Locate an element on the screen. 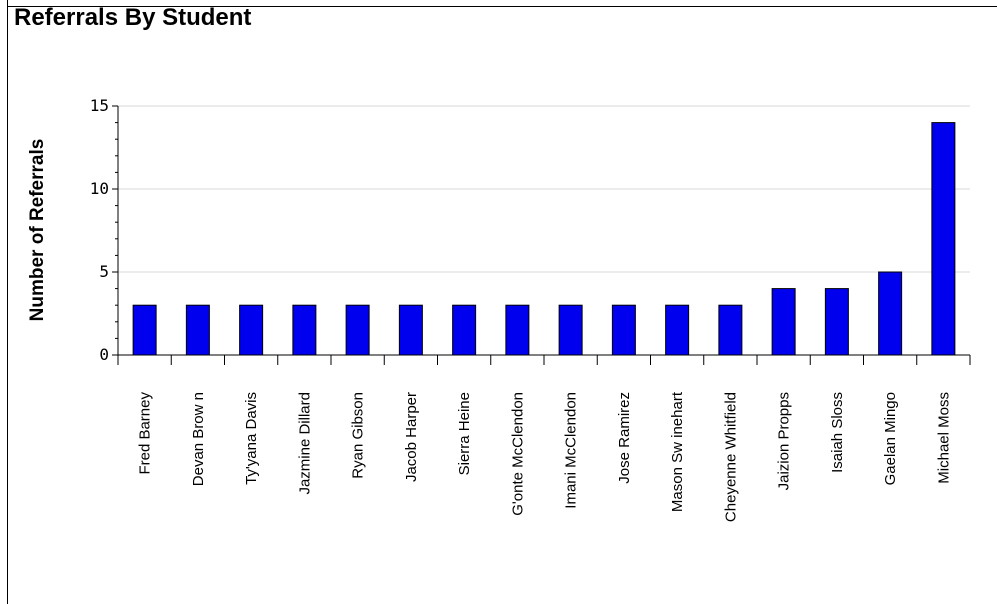  y-tick-label: 15 is located at coordinates (99, 105).